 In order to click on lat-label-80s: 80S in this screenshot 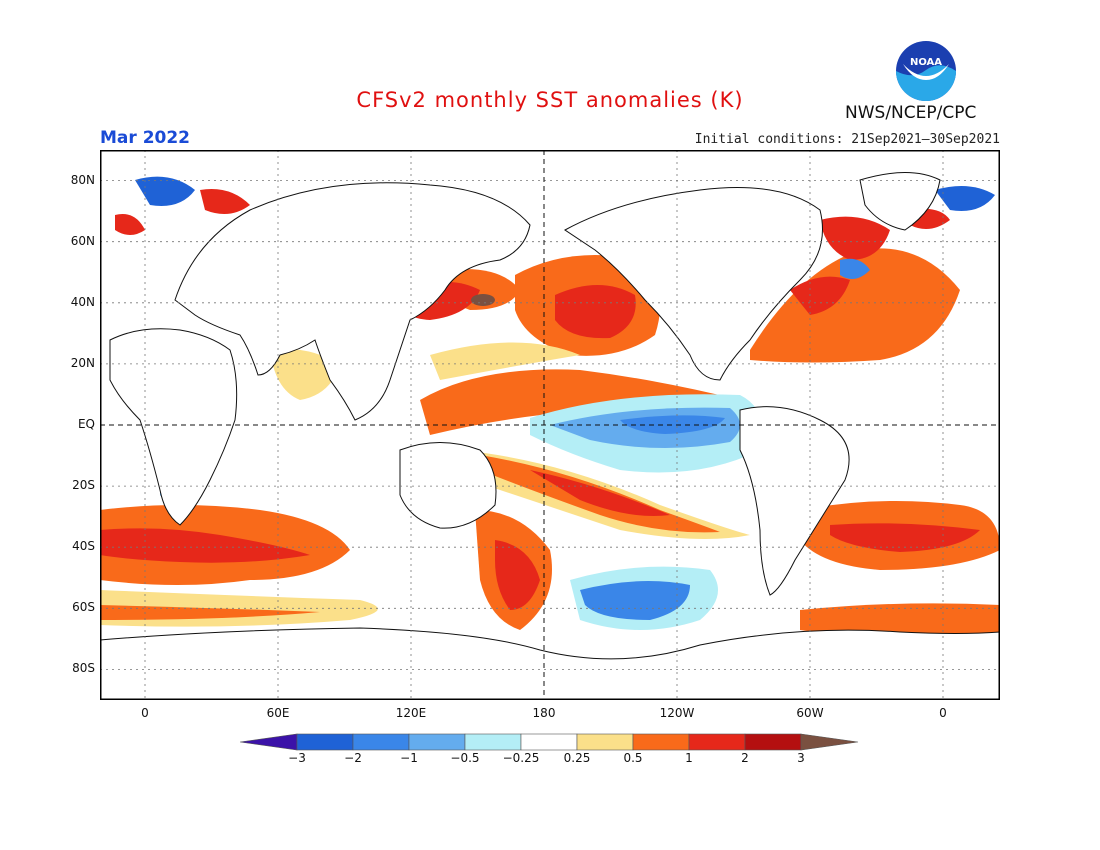, I will do `click(83, 668)`.